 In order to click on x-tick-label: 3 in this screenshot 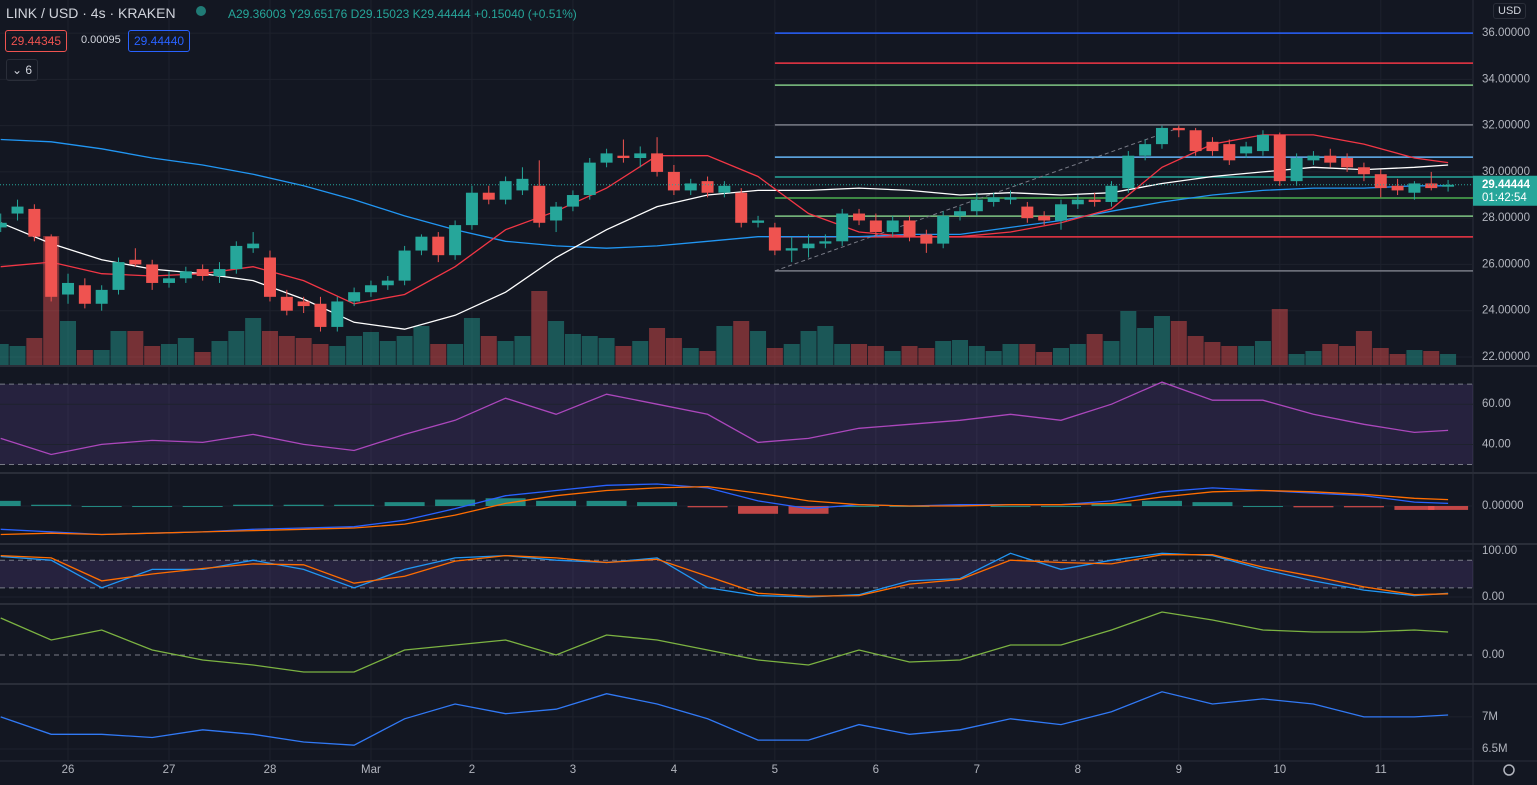, I will do `click(573, 770)`.